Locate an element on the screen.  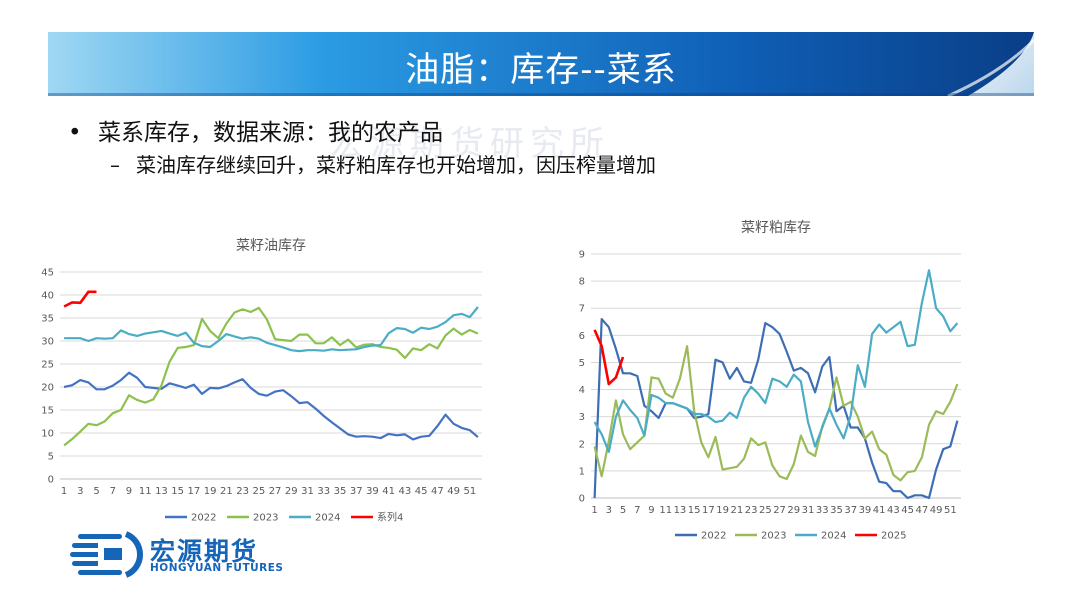
y-tick-label: 4 is located at coordinates (582, 390).